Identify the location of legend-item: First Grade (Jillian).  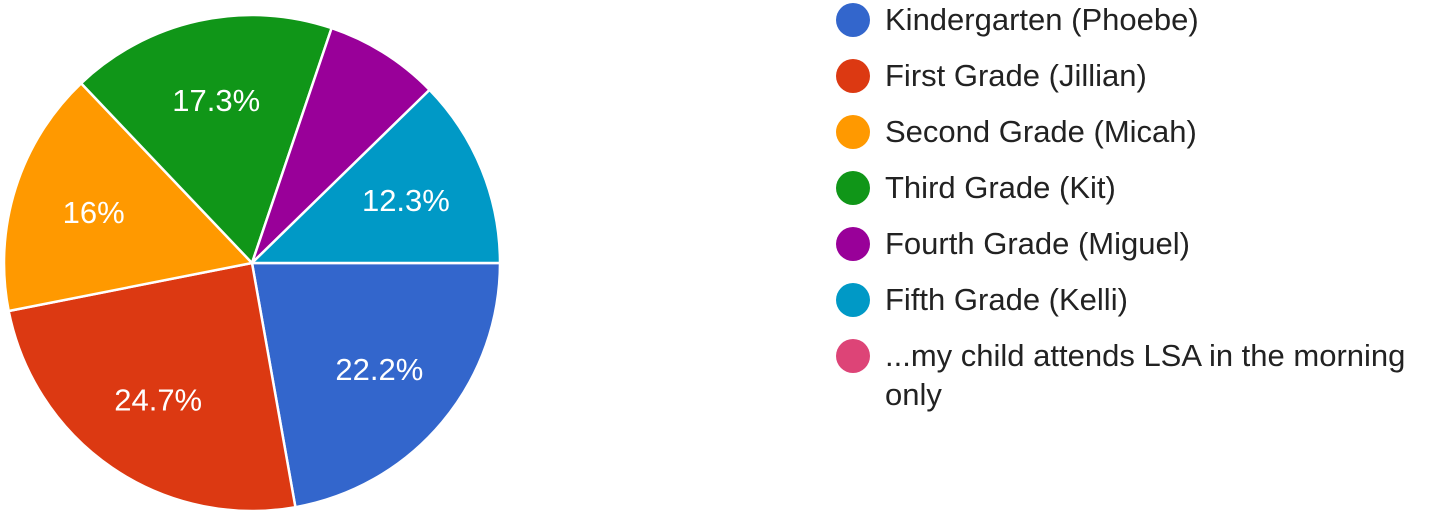
(1140, 75).